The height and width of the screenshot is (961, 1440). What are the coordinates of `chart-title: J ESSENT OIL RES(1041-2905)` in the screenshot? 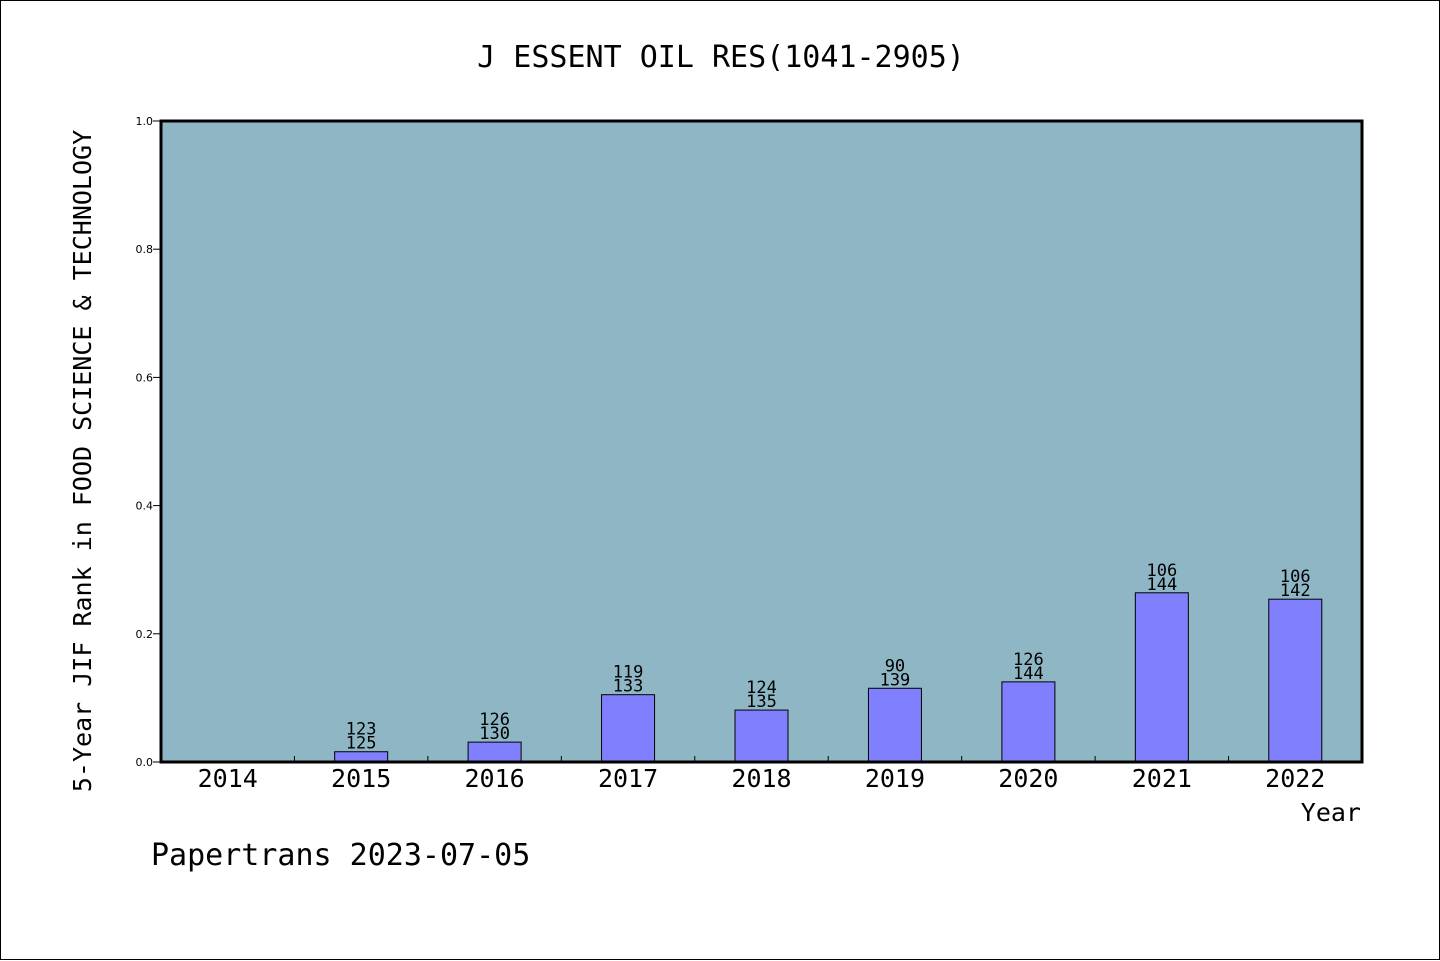 It's located at (721, 57).